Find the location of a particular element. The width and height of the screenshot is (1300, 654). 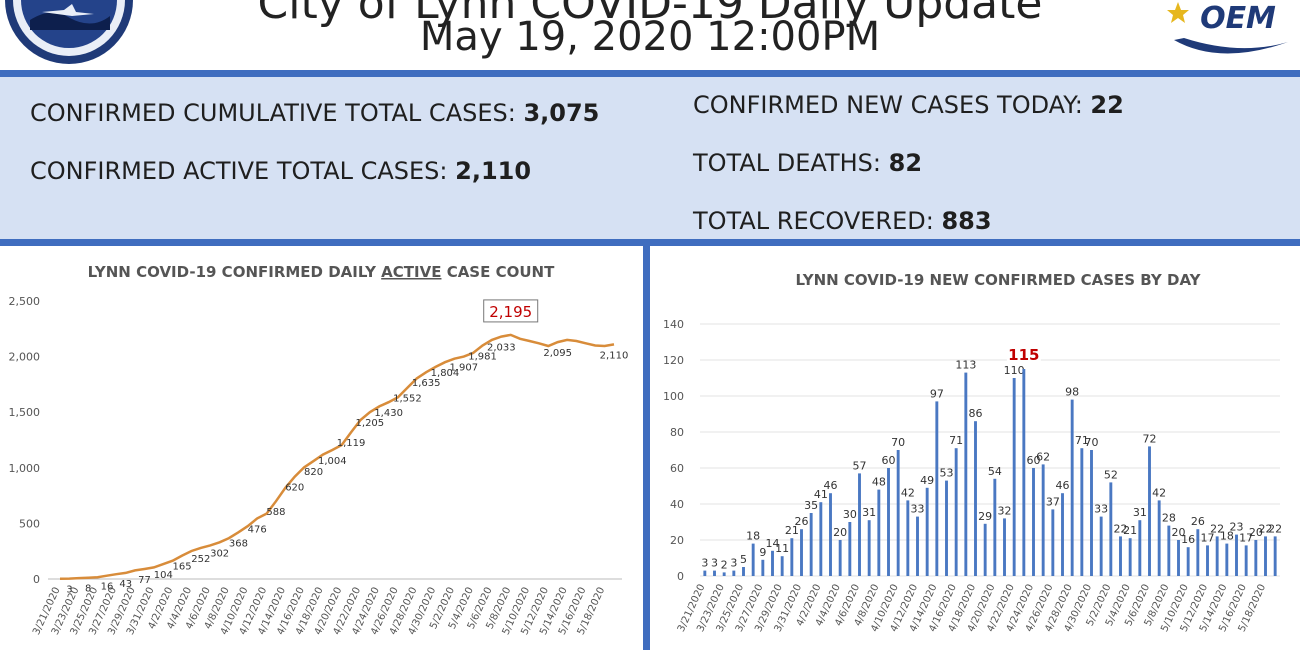

data-label: 71 is located at coordinates (1082, 440).